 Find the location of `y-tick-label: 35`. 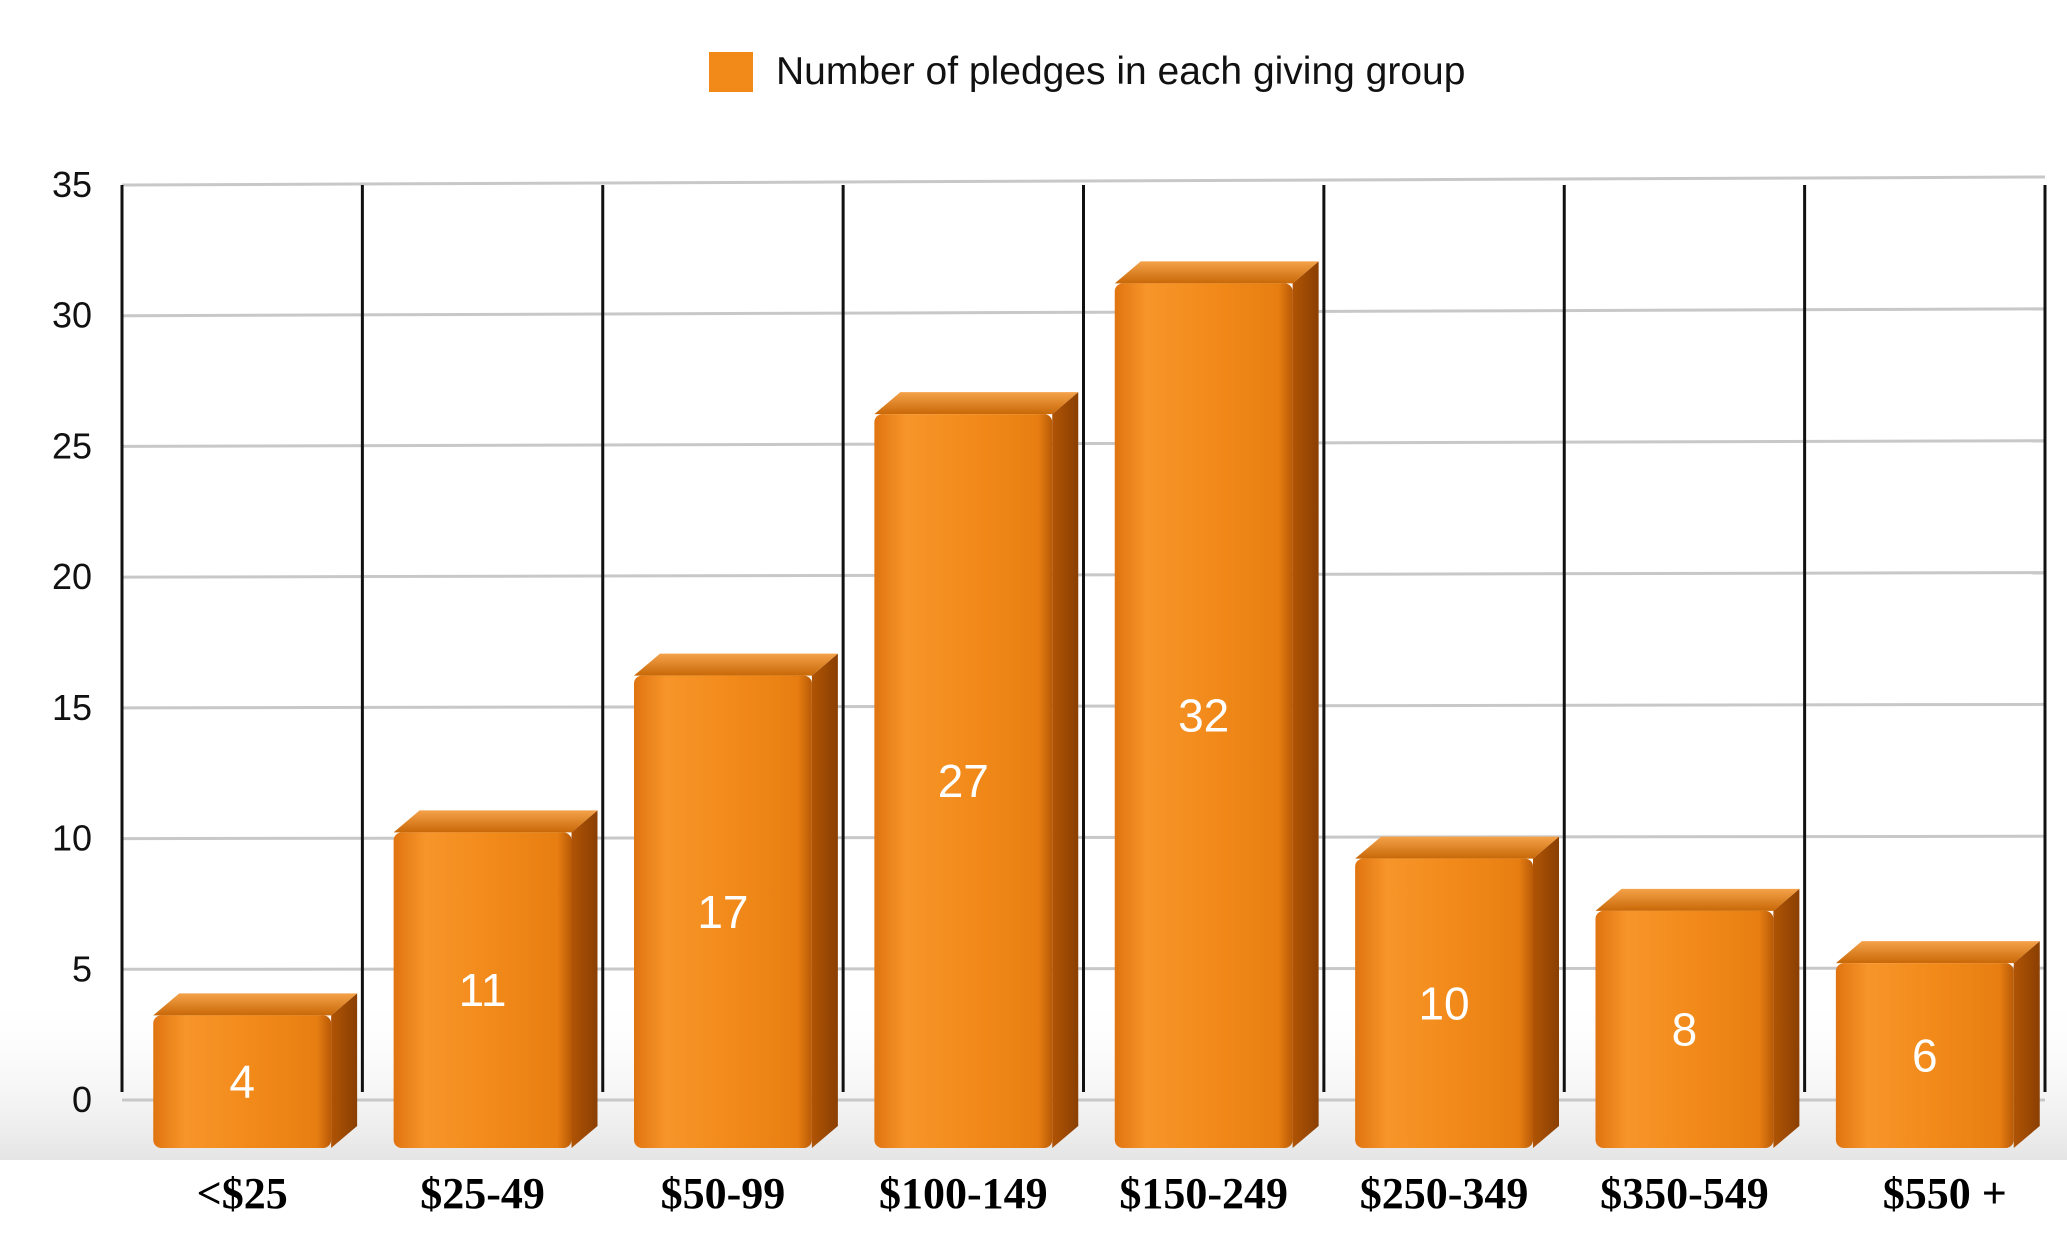

y-tick-label: 35 is located at coordinates (72, 184).